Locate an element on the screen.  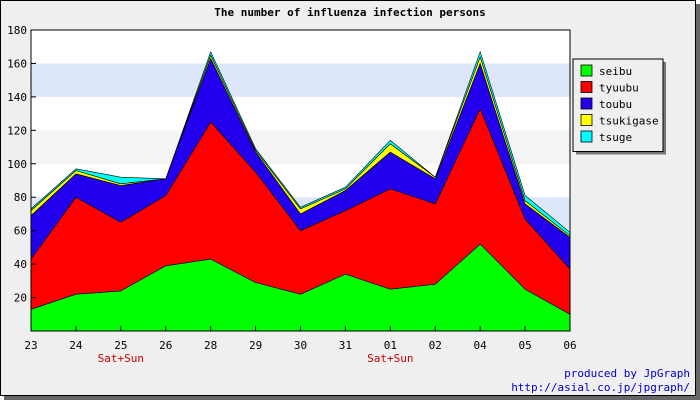
x-tick-label: 04 is located at coordinates (481, 345).